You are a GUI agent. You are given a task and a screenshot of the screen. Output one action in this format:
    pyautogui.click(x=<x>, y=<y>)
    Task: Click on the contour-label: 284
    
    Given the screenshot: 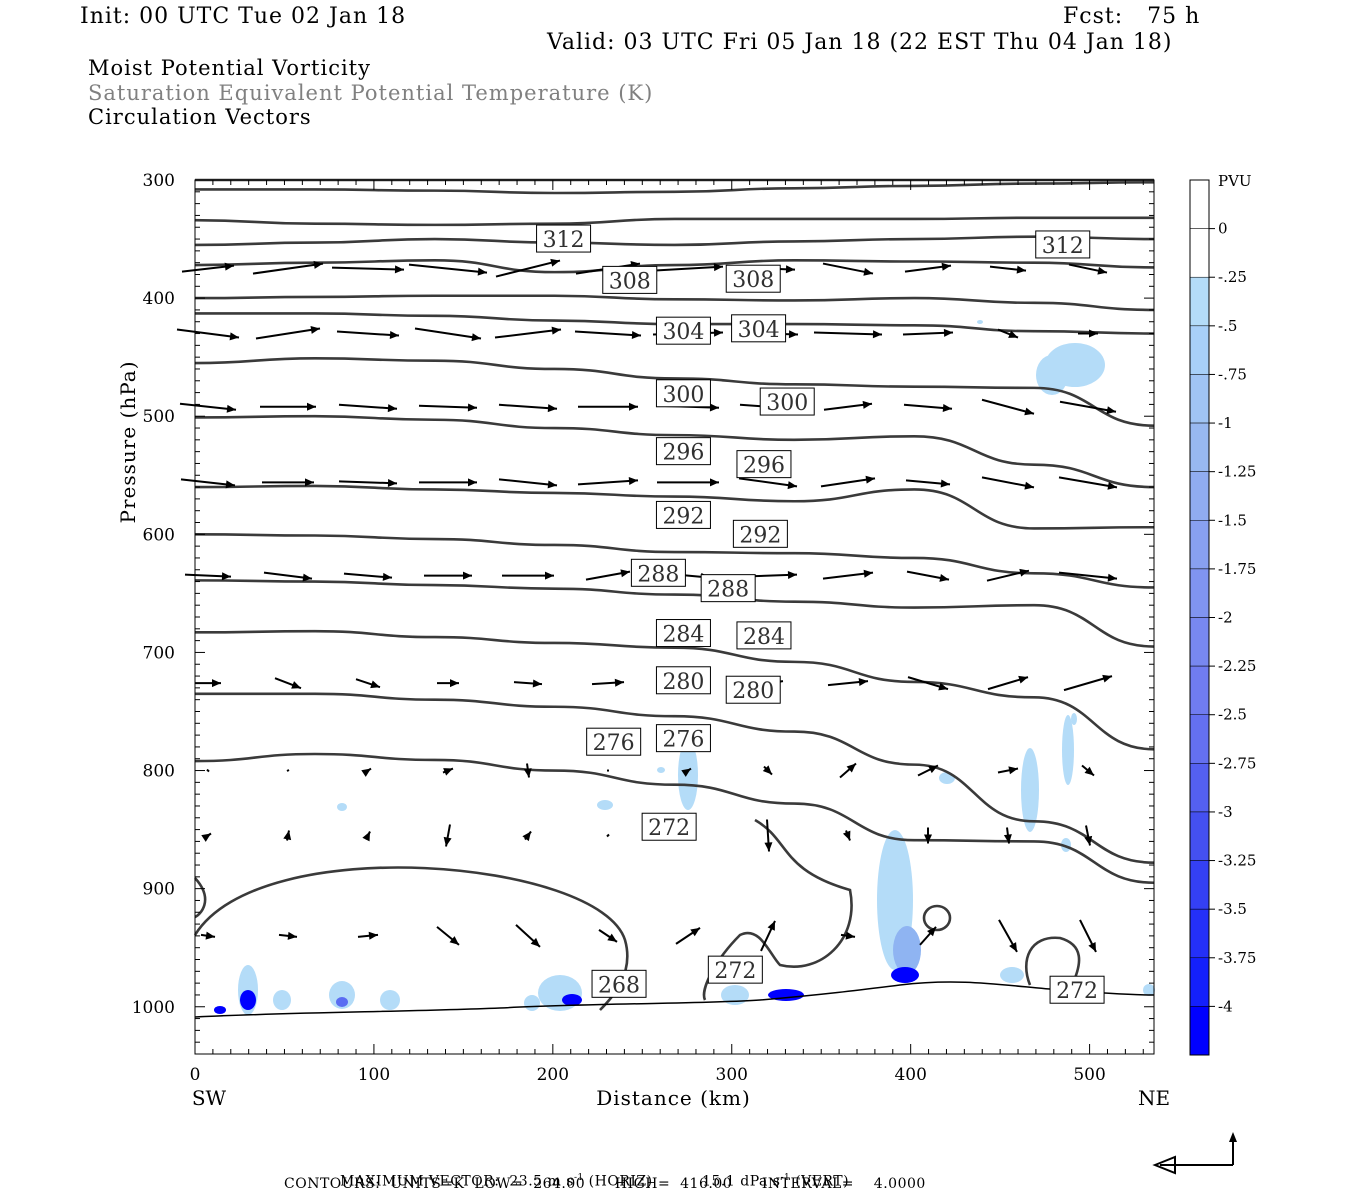 What is the action you would take?
    pyautogui.click(x=683, y=635)
    